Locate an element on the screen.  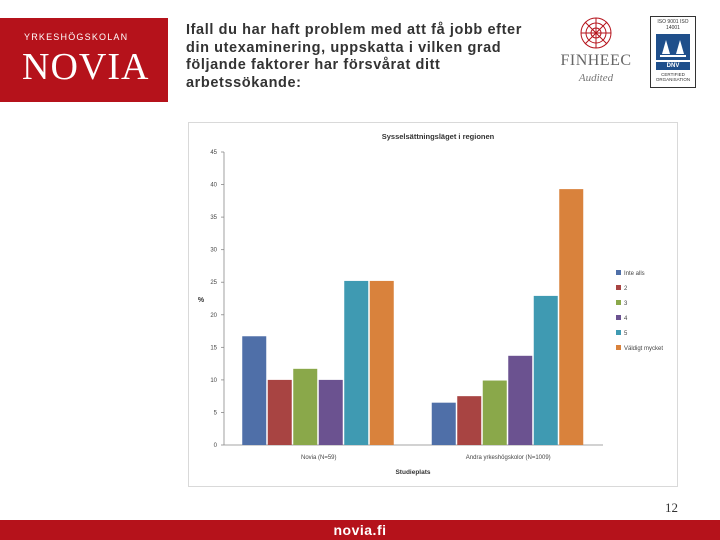
finheec-sub: Audited is located at coordinates (596, 78).